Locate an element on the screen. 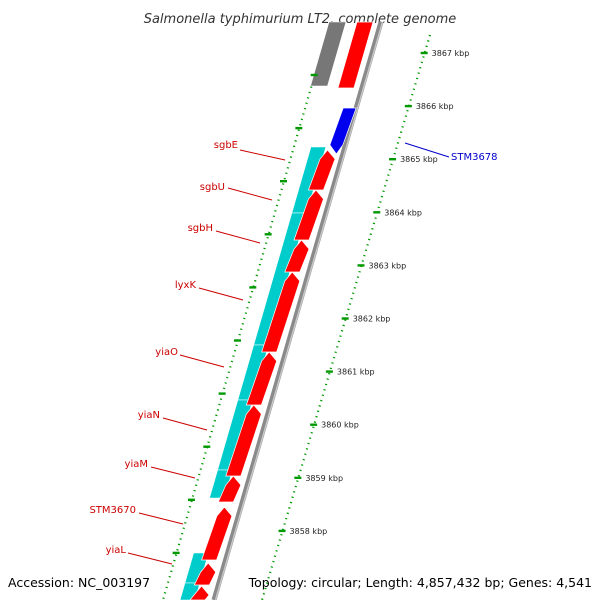  gene-label: sgbE is located at coordinates (226, 145).